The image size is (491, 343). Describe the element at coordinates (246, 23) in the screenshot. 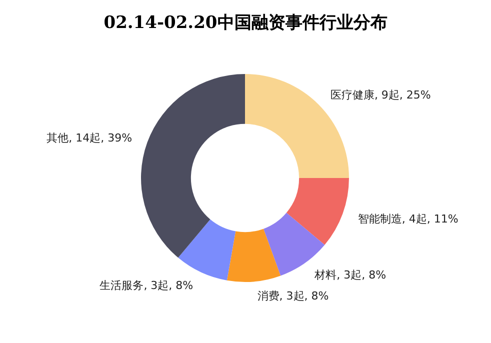

I see `chart-title: 02.14-02.20中国融资事件行业分布` at that location.